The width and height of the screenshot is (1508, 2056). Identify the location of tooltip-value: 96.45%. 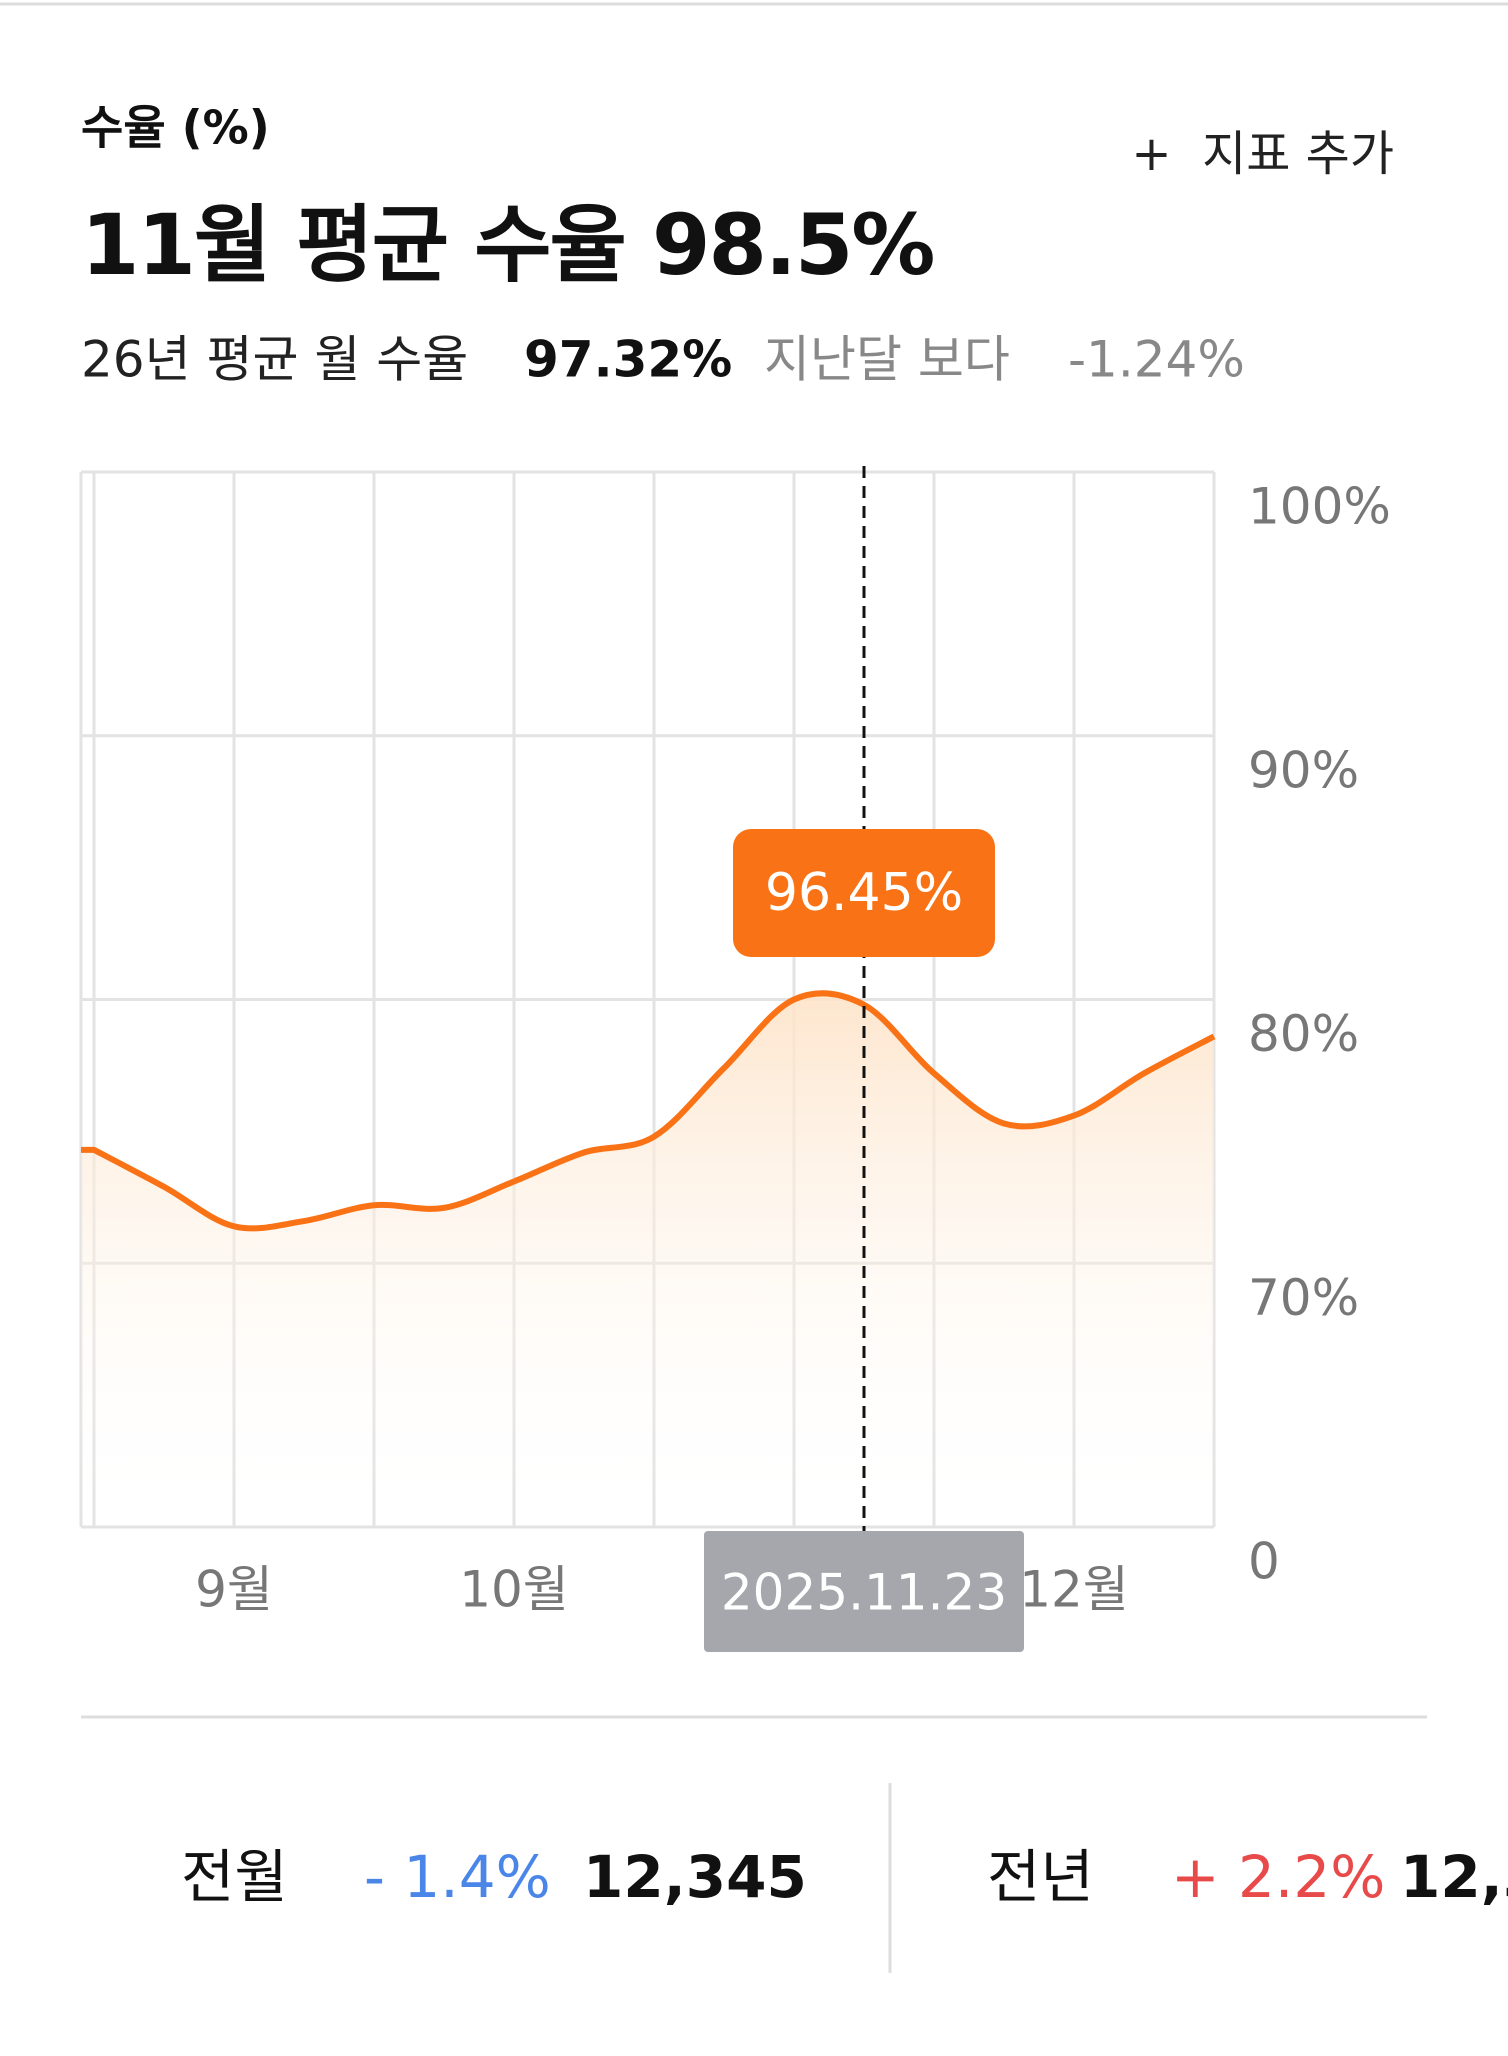
(864, 893).